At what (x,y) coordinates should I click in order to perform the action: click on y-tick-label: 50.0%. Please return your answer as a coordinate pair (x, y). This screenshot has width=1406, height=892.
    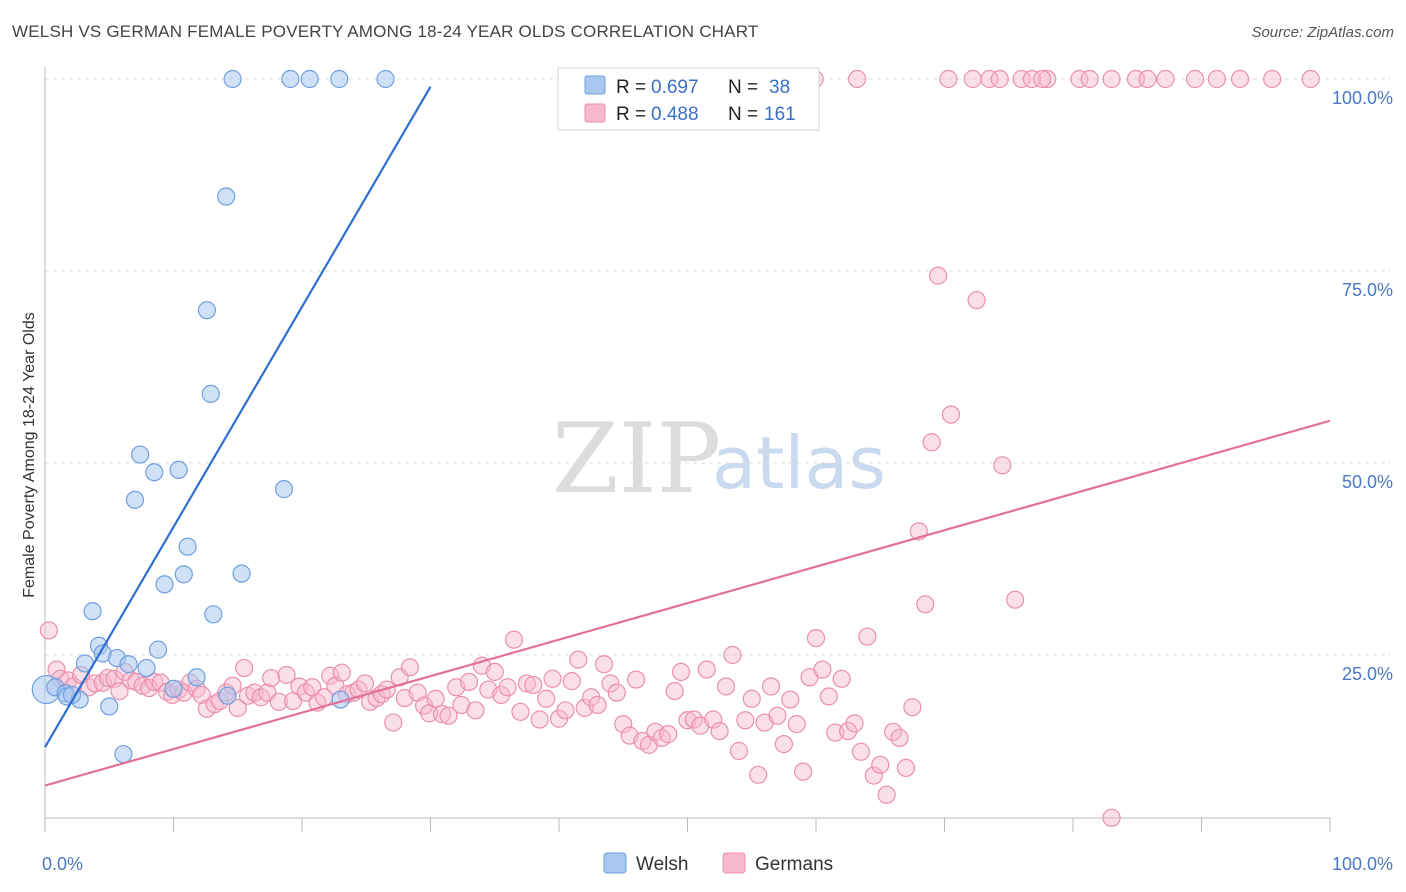
    Looking at the image, I should click on (1367, 482).